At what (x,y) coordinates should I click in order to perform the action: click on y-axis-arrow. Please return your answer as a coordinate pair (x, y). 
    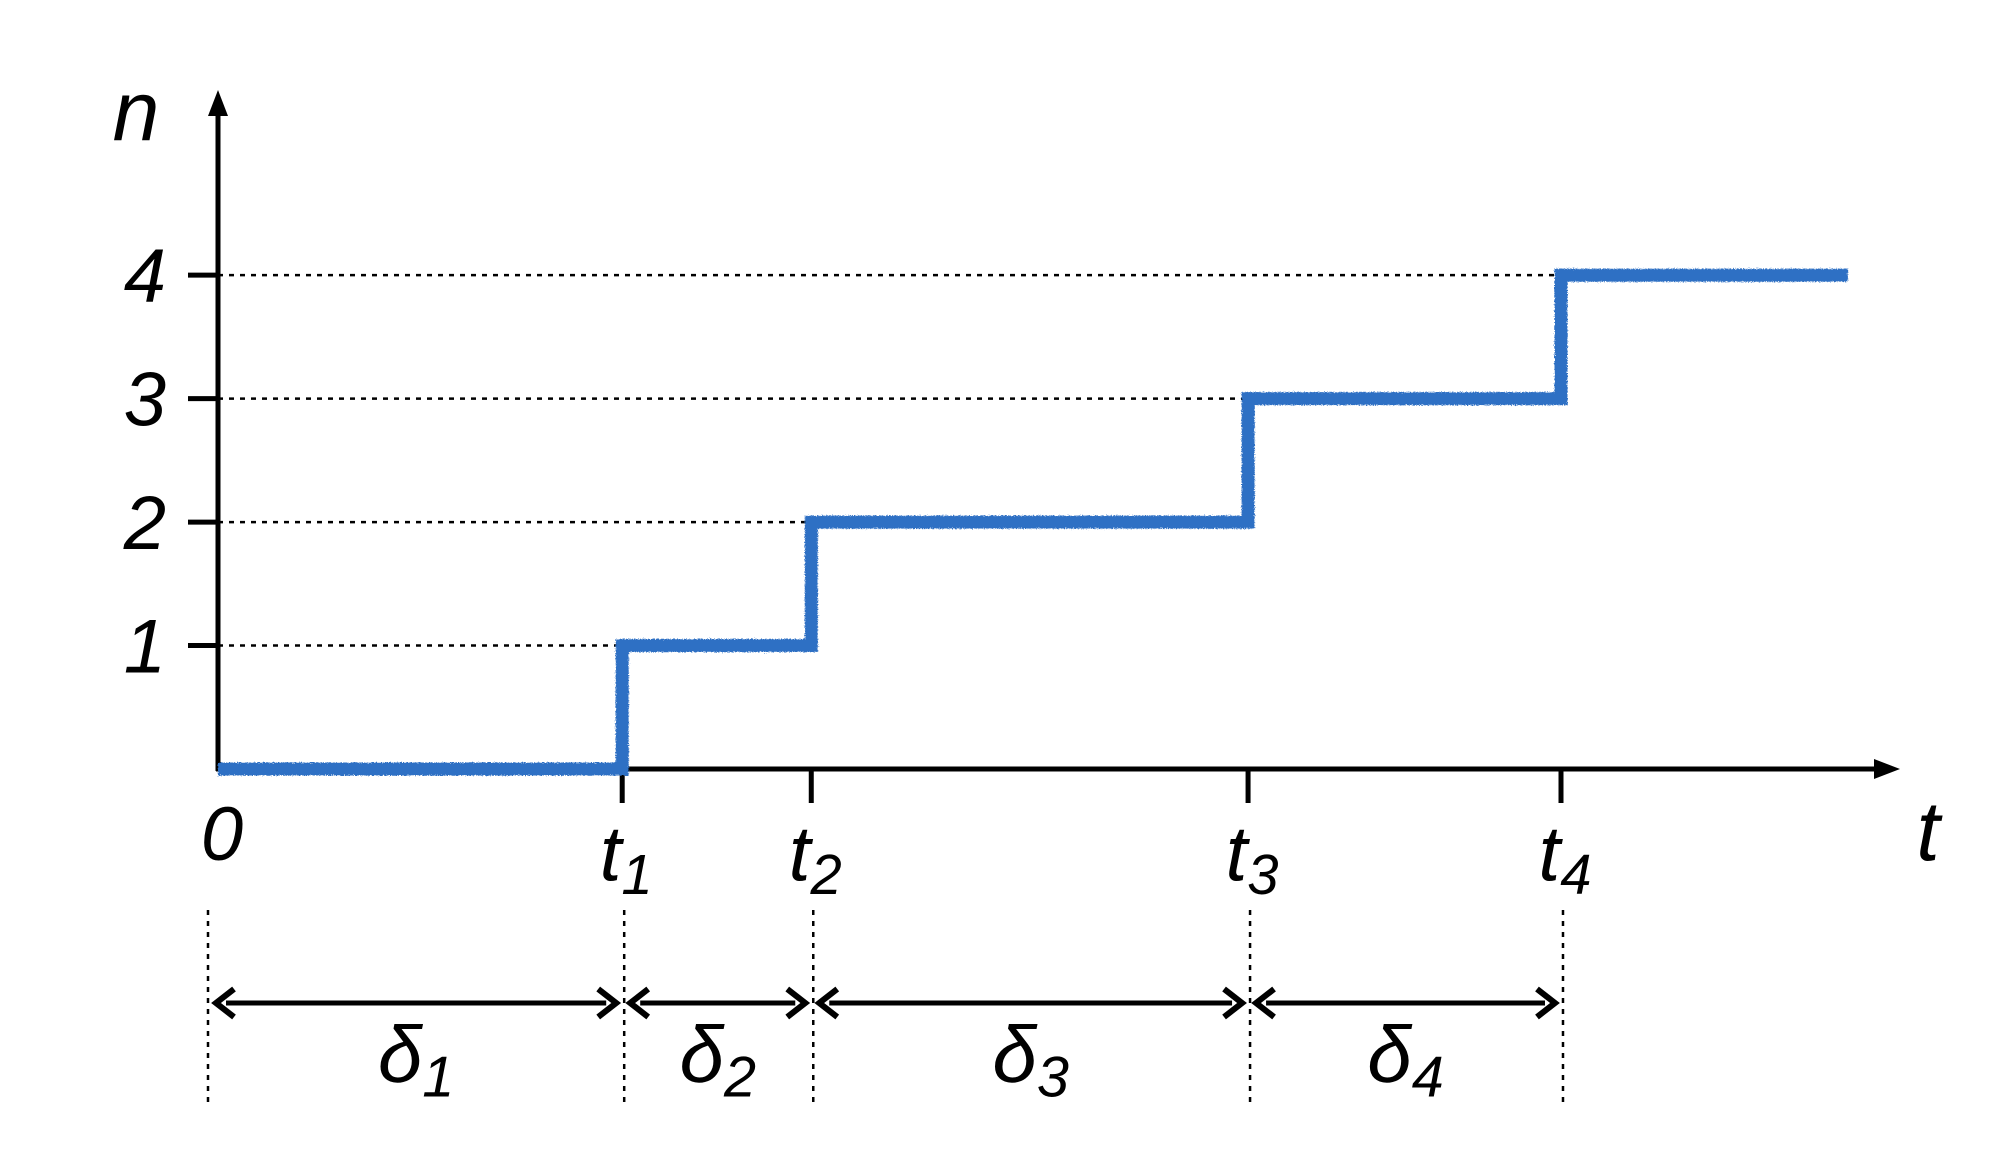
    Looking at the image, I should click on (218, 103).